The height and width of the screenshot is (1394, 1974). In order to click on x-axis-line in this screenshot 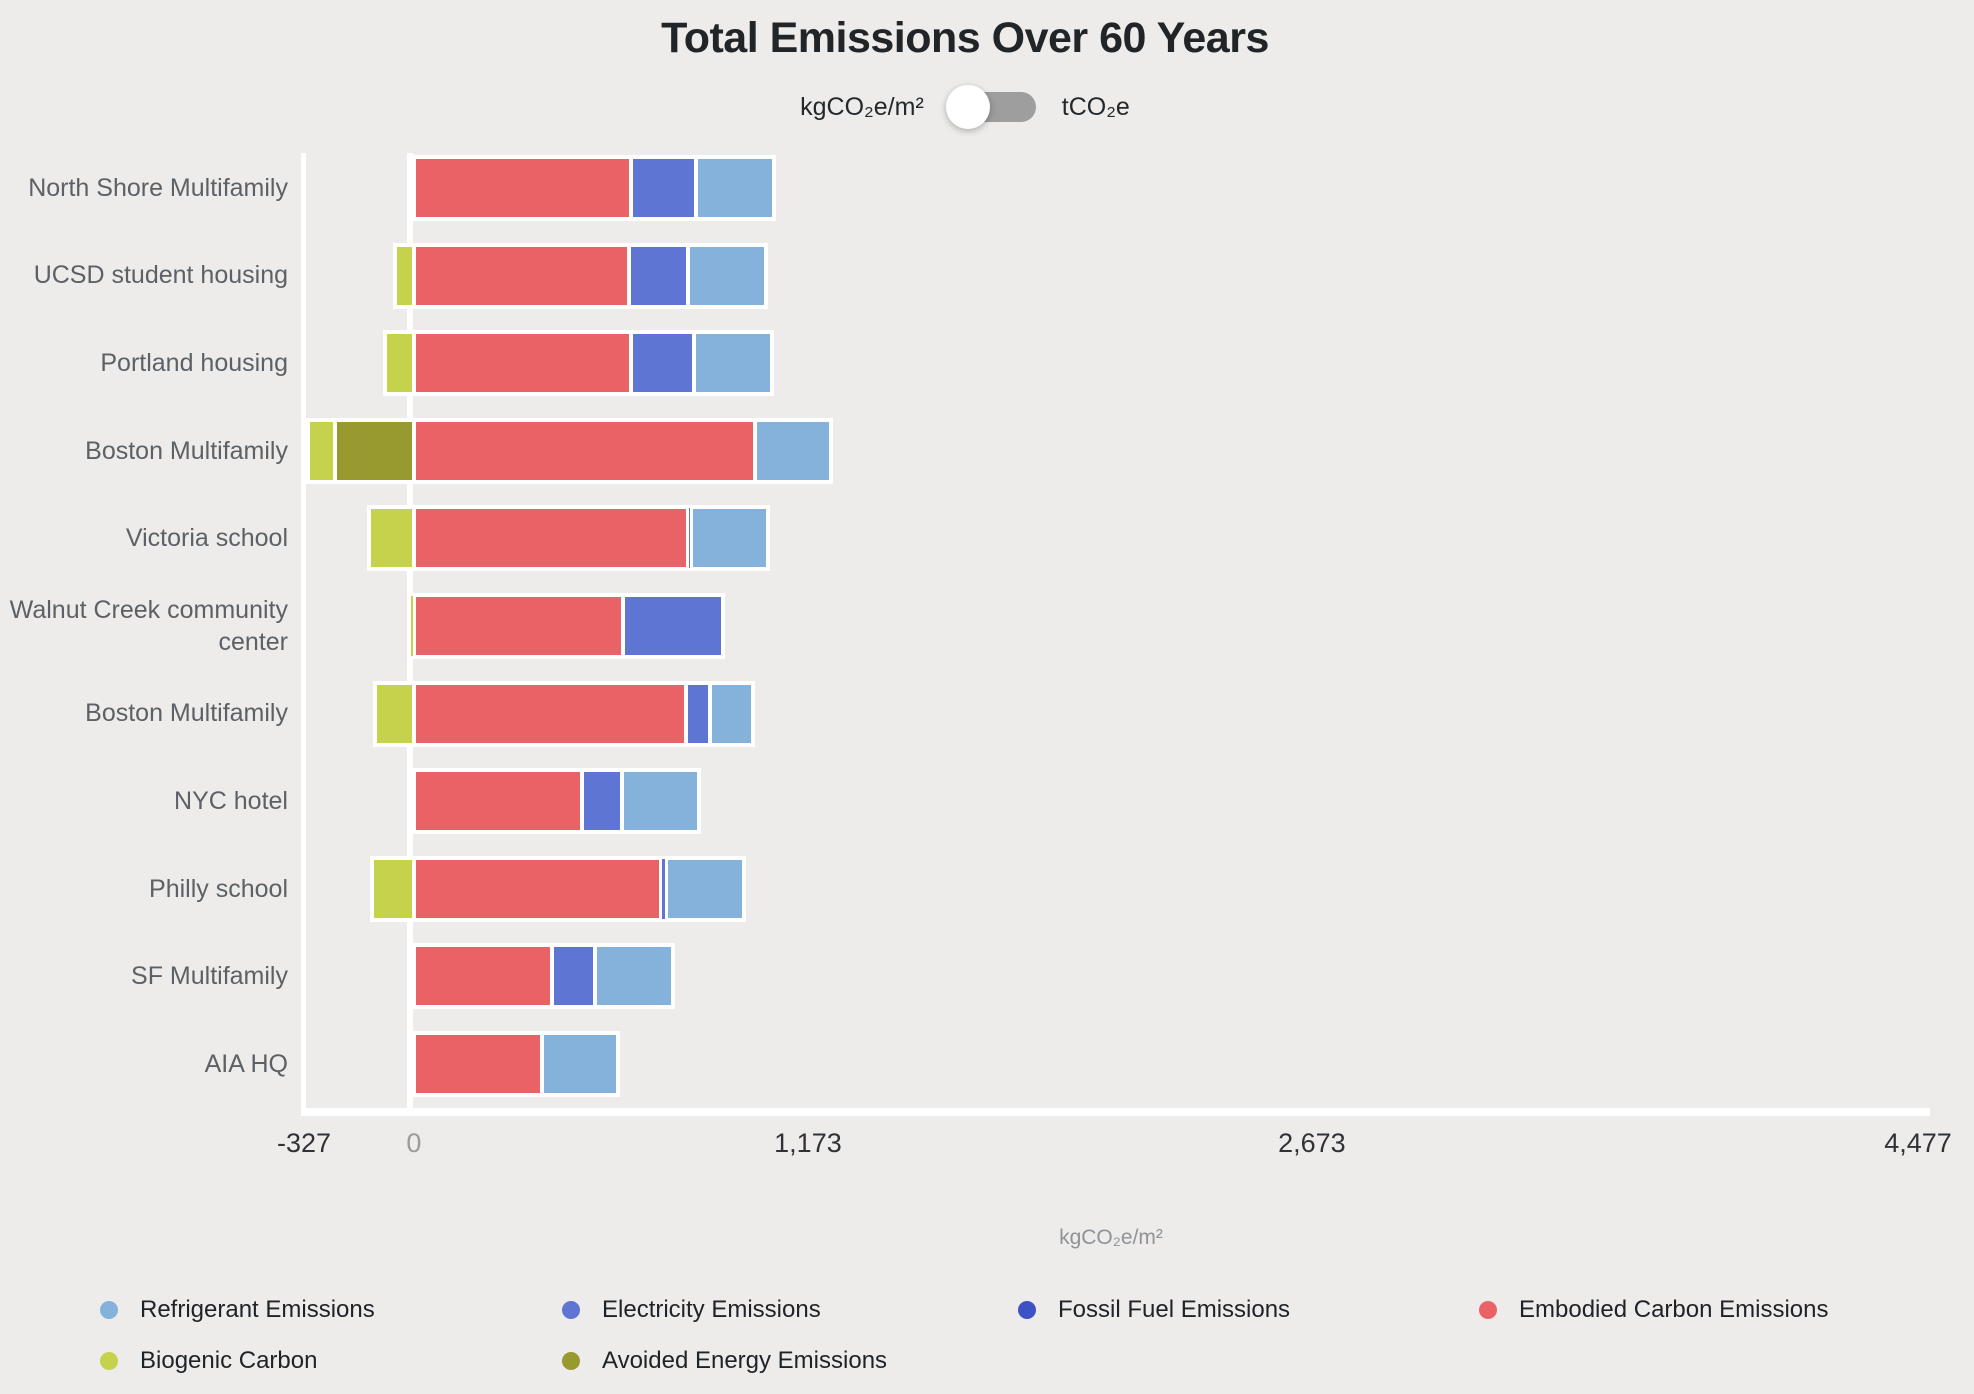, I will do `click(1115, 1112)`.